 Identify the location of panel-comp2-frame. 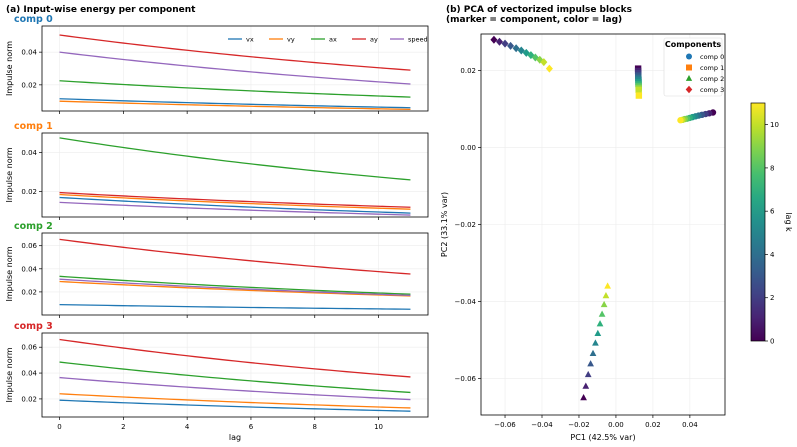
(235, 274).